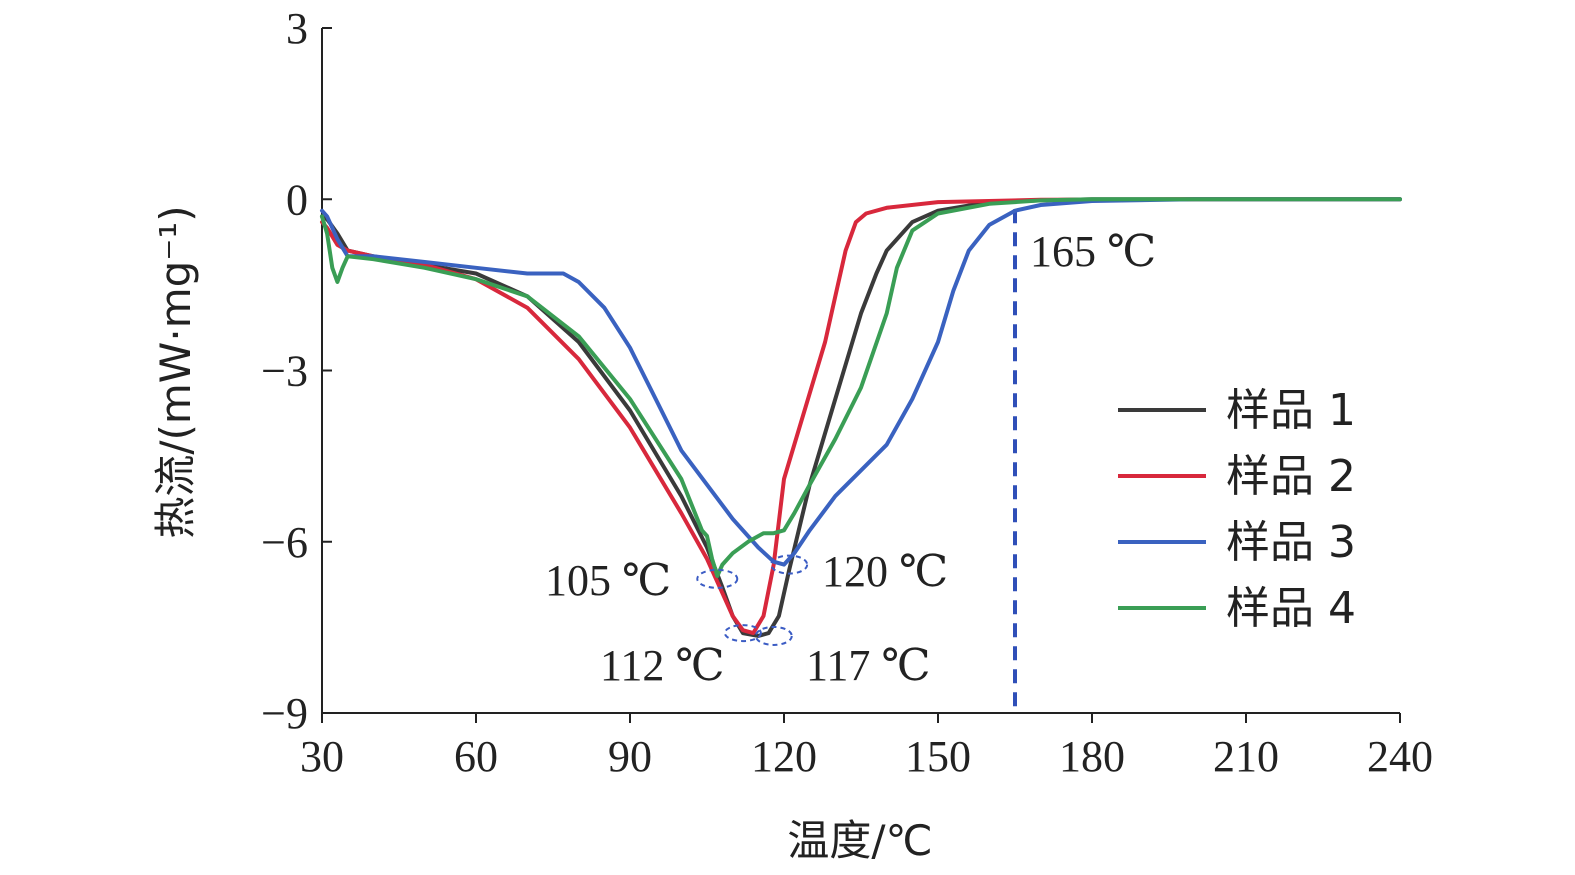 This screenshot has width=1575, height=875. I want to click on x-tick-label: 240, so click(1400, 756).